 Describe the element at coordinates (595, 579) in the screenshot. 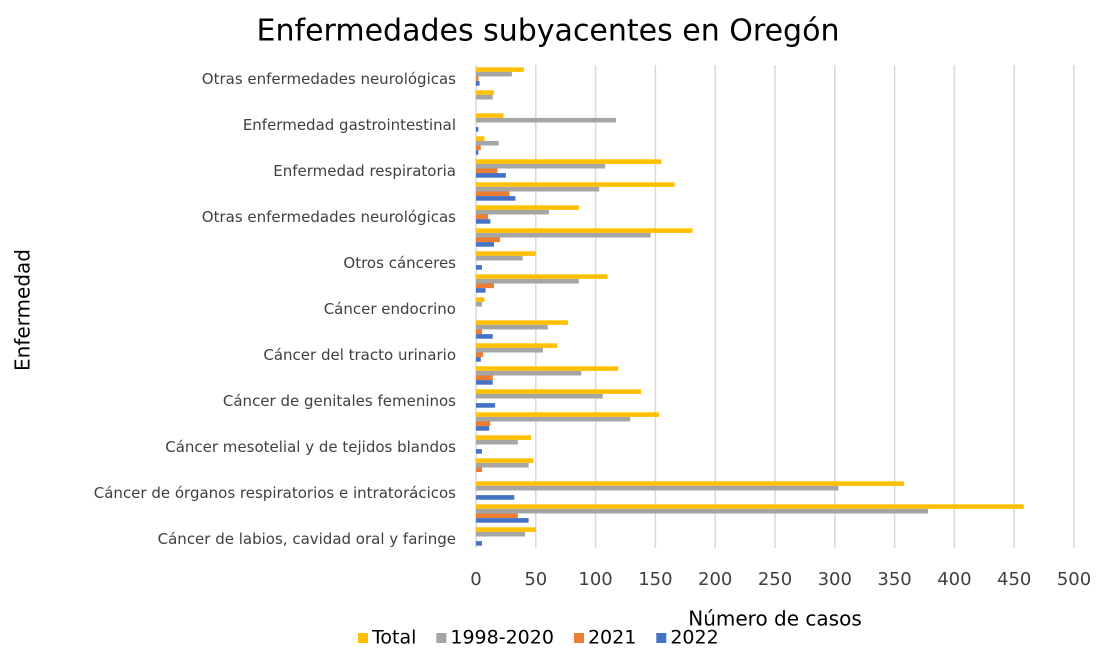

I see `x-tick-label: 100` at that location.